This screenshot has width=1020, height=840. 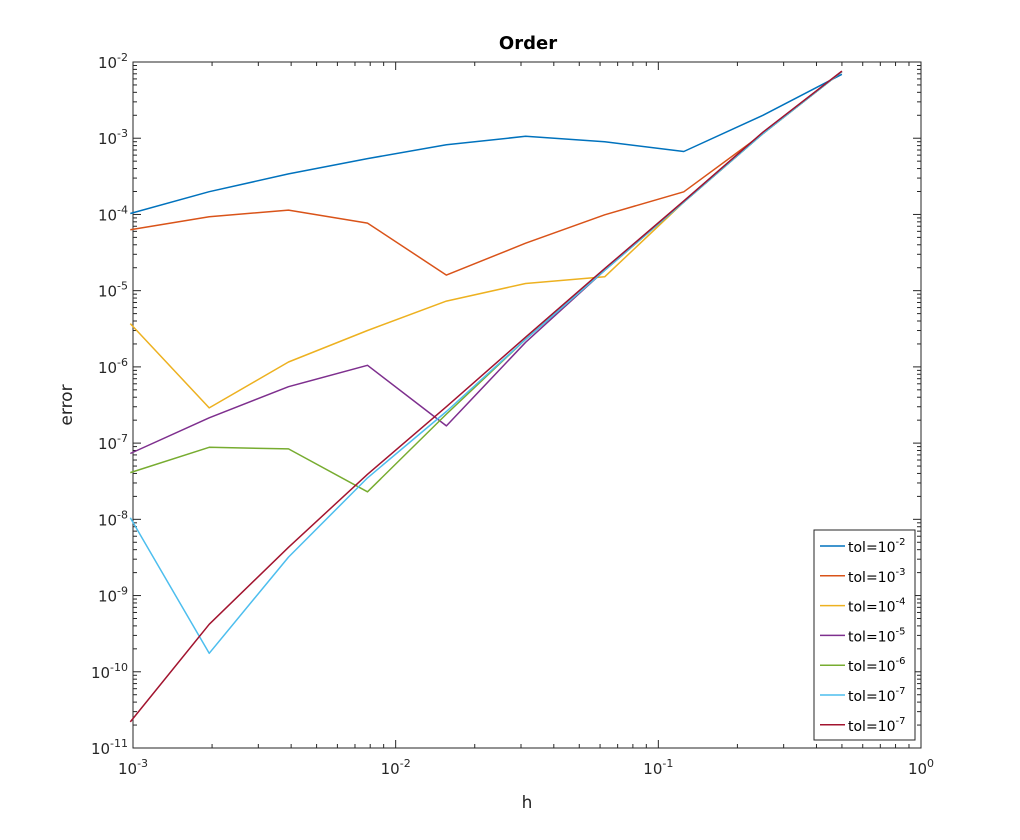 What do you see at coordinates (122, 514) in the screenshot?
I see `y-tick-label-exponent: -8` at bounding box center [122, 514].